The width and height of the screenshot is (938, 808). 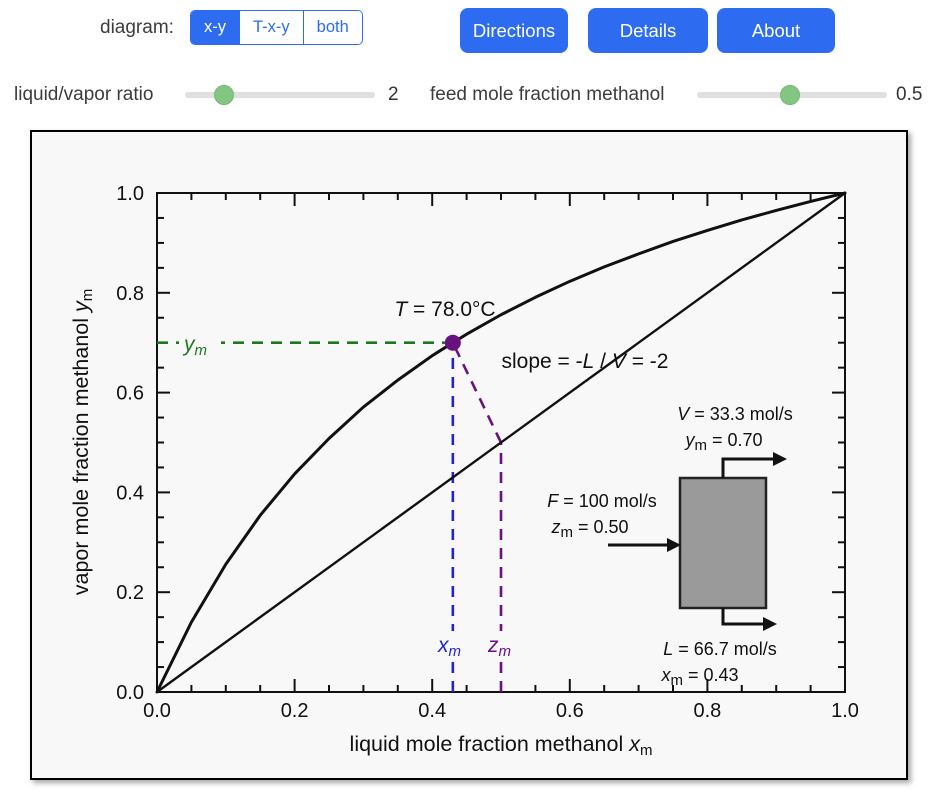 What do you see at coordinates (499, 647) in the screenshot?
I see `zm-guide-label: zm` at bounding box center [499, 647].